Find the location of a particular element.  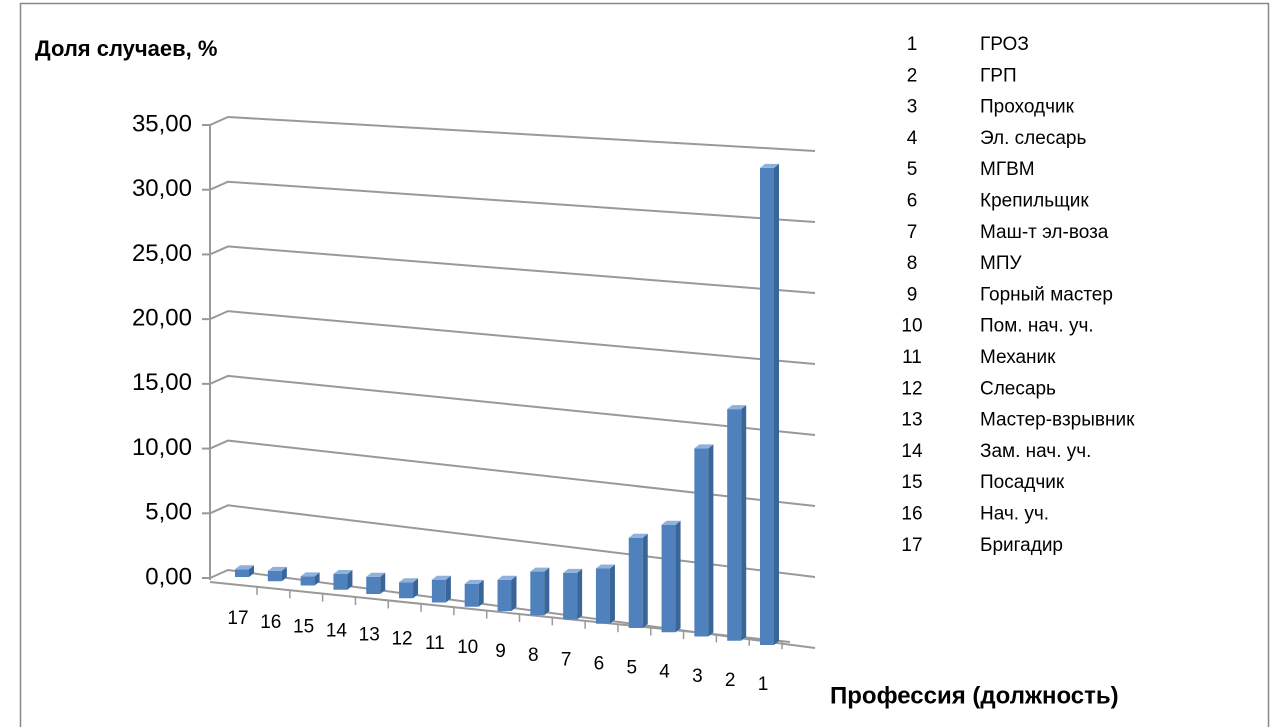

y-tick-label: 35,00 is located at coordinates (162, 123).